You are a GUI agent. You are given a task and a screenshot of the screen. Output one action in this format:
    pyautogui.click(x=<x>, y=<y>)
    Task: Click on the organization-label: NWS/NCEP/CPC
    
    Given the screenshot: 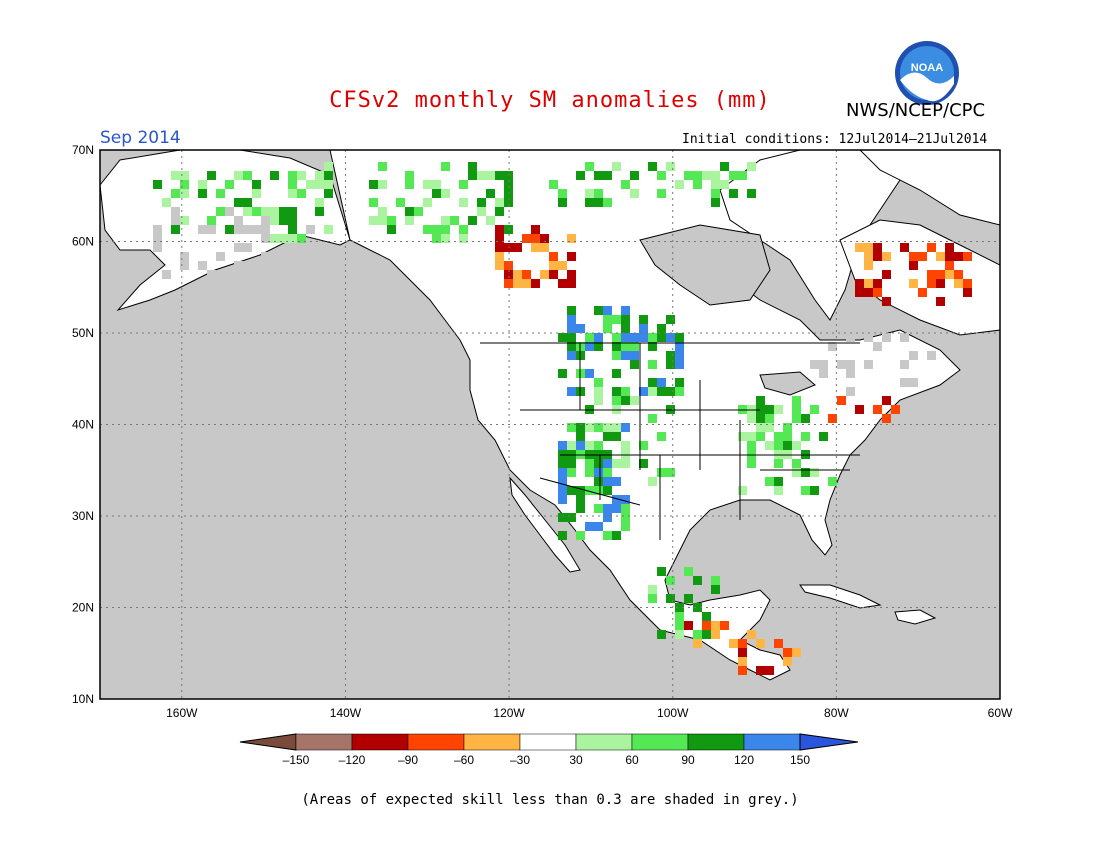 What is the action you would take?
    pyautogui.click(x=916, y=110)
    